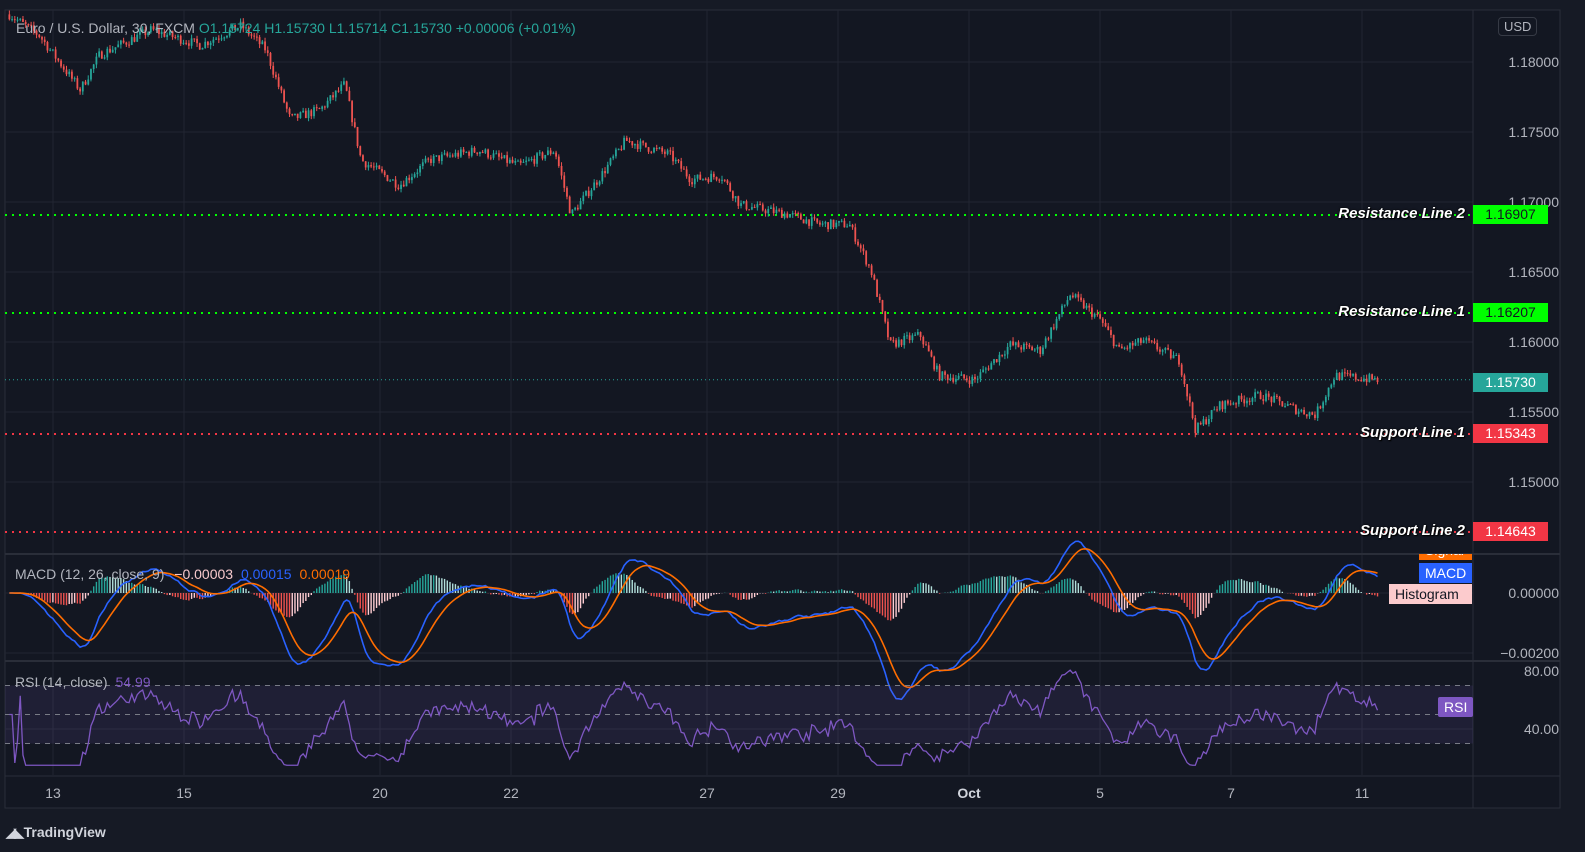 The height and width of the screenshot is (852, 1585). What do you see at coordinates (1518, 26) in the screenshot?
I see `currency-button: USD` at bounding box center [1518, 26].